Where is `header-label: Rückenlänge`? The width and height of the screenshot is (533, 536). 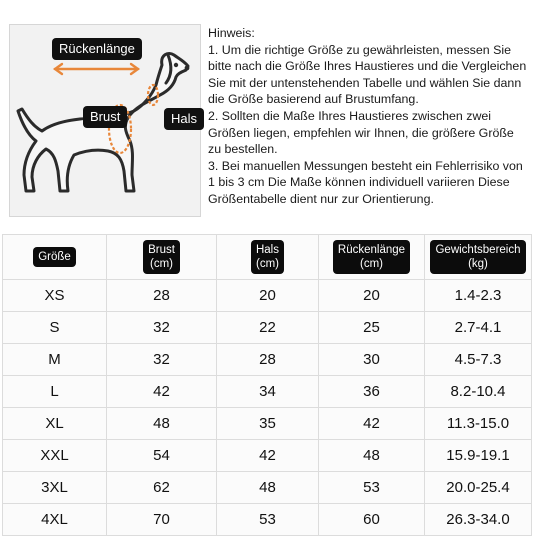
header-label: Rückenlänge is located at coordinates (371, 250).